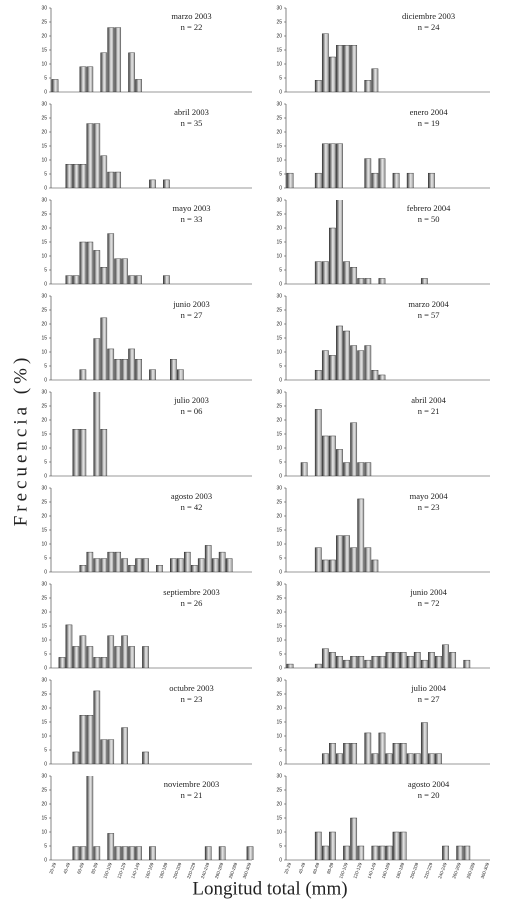  Describe the element at coordinates (191, 16) in the screenshot. I see `panel-title: marzo 2003` at that location.